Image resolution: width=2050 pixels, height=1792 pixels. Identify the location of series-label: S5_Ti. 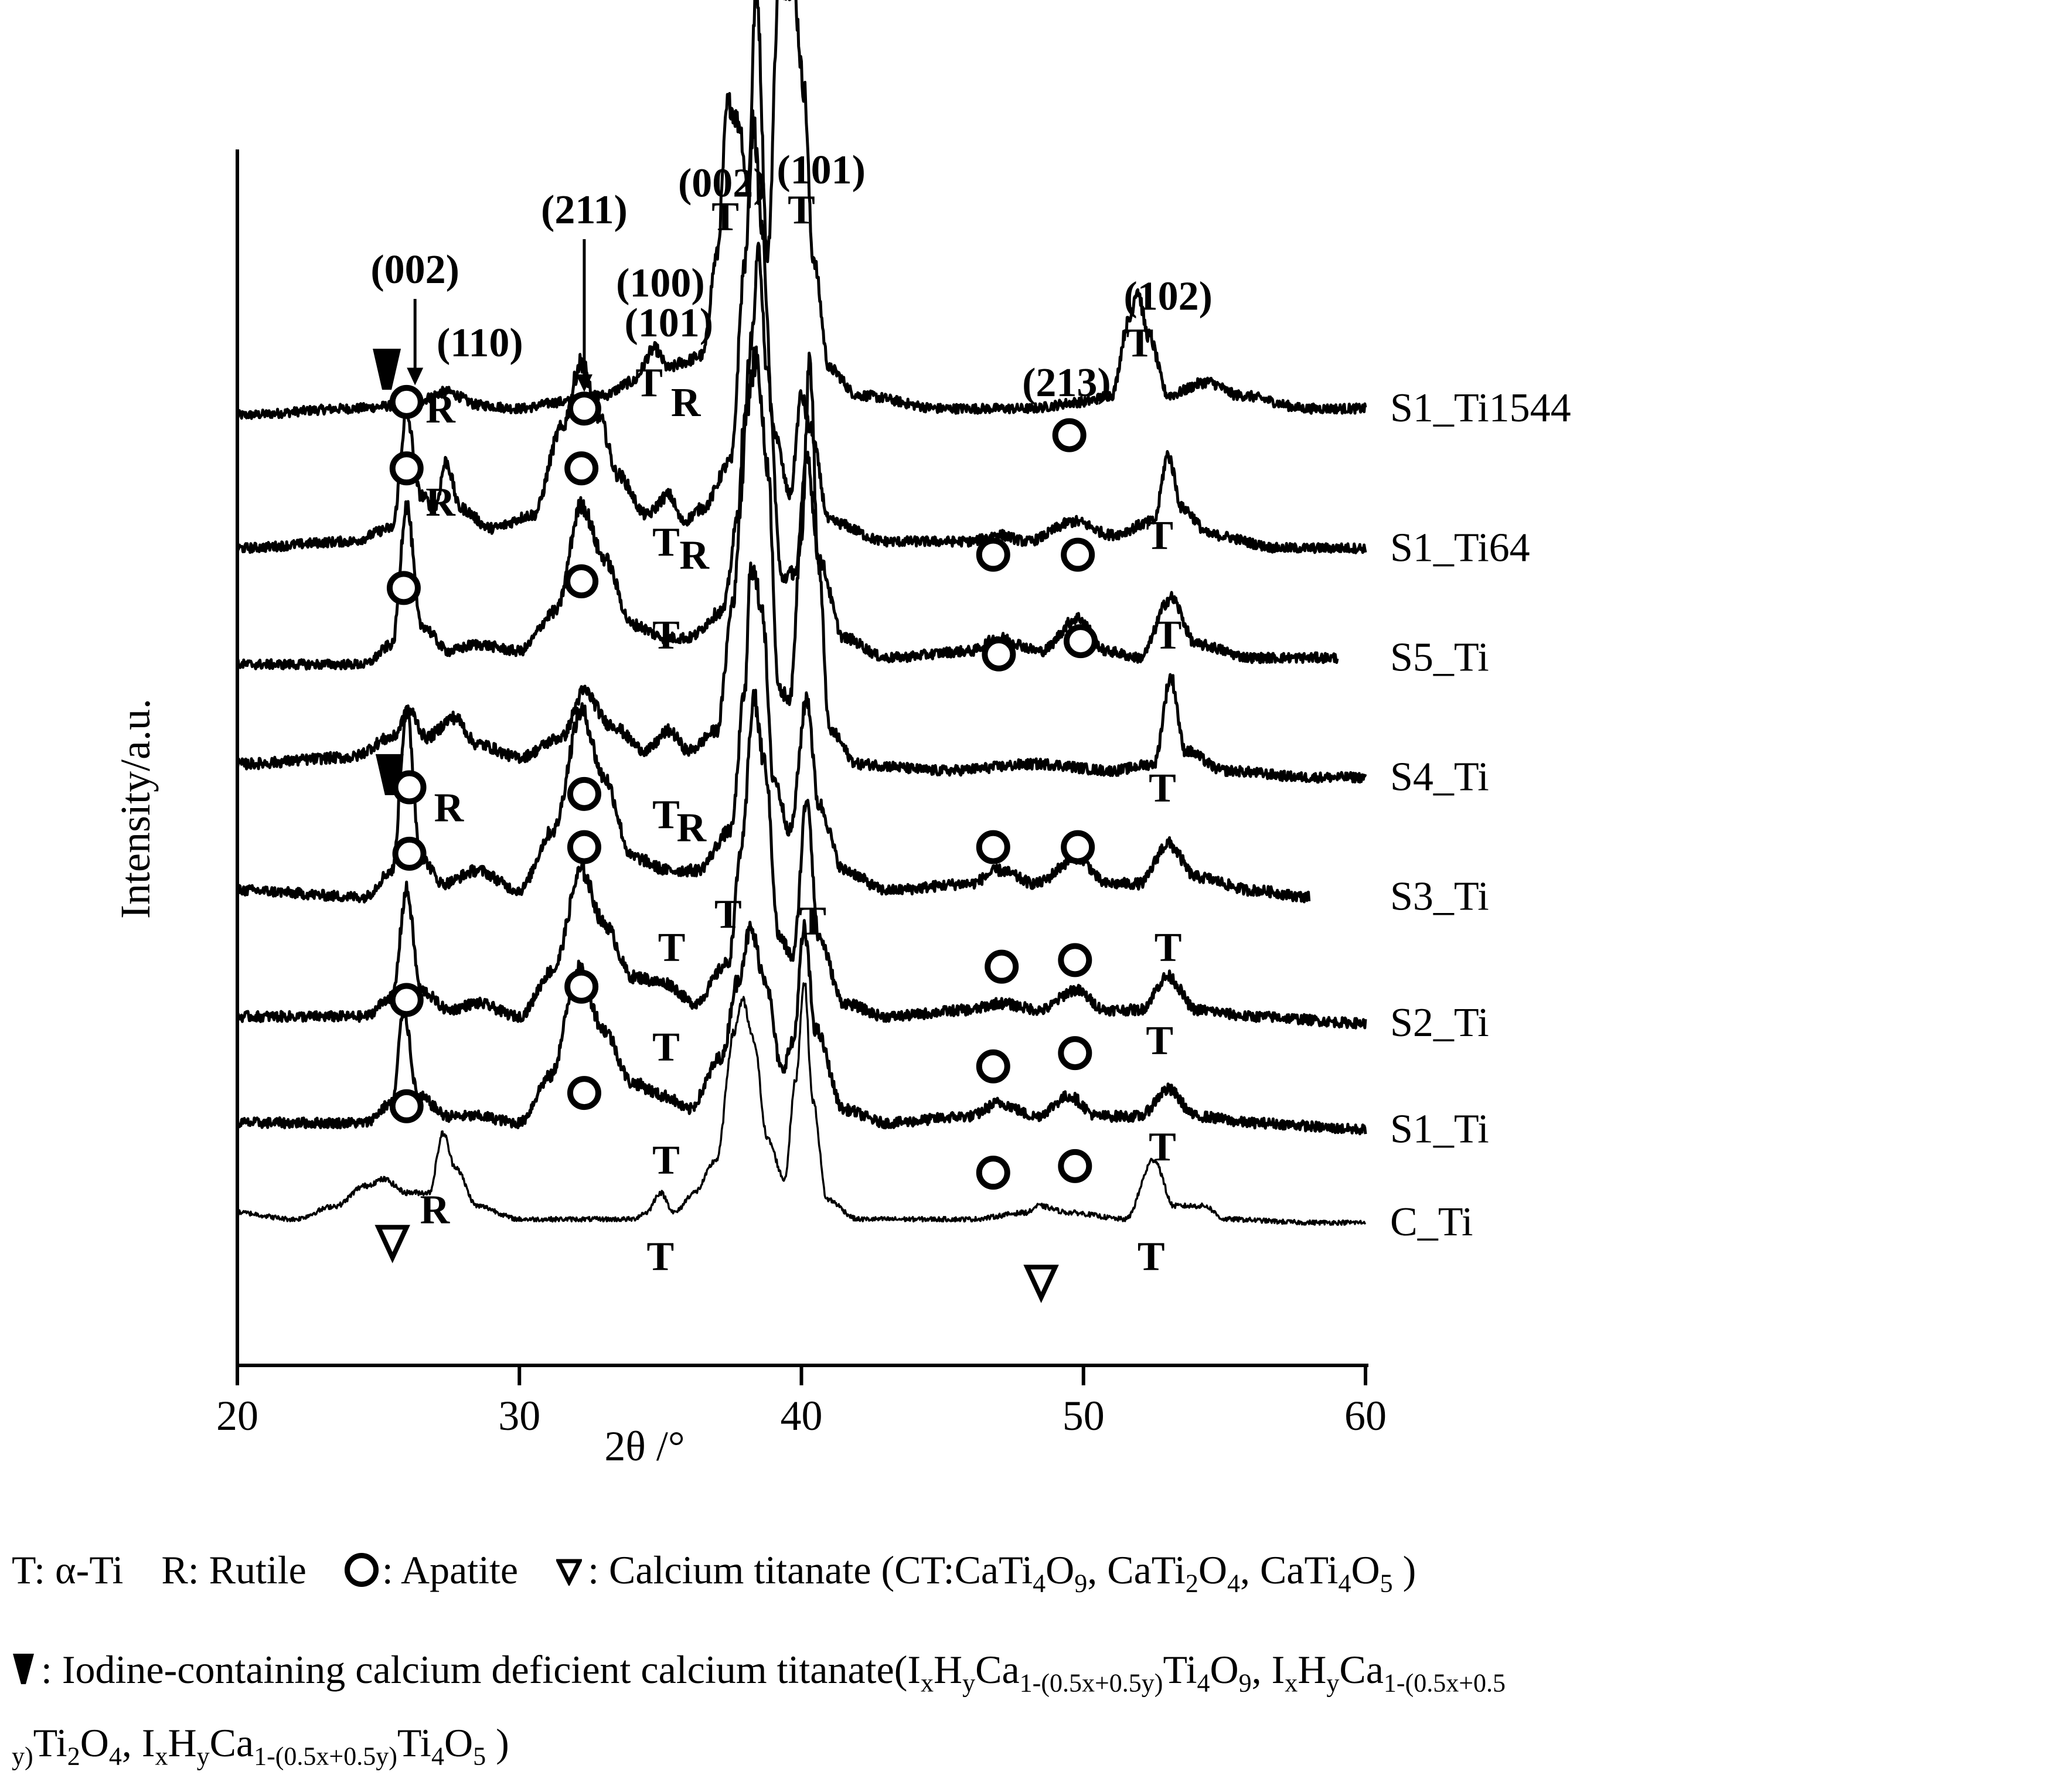
(1439, 657).